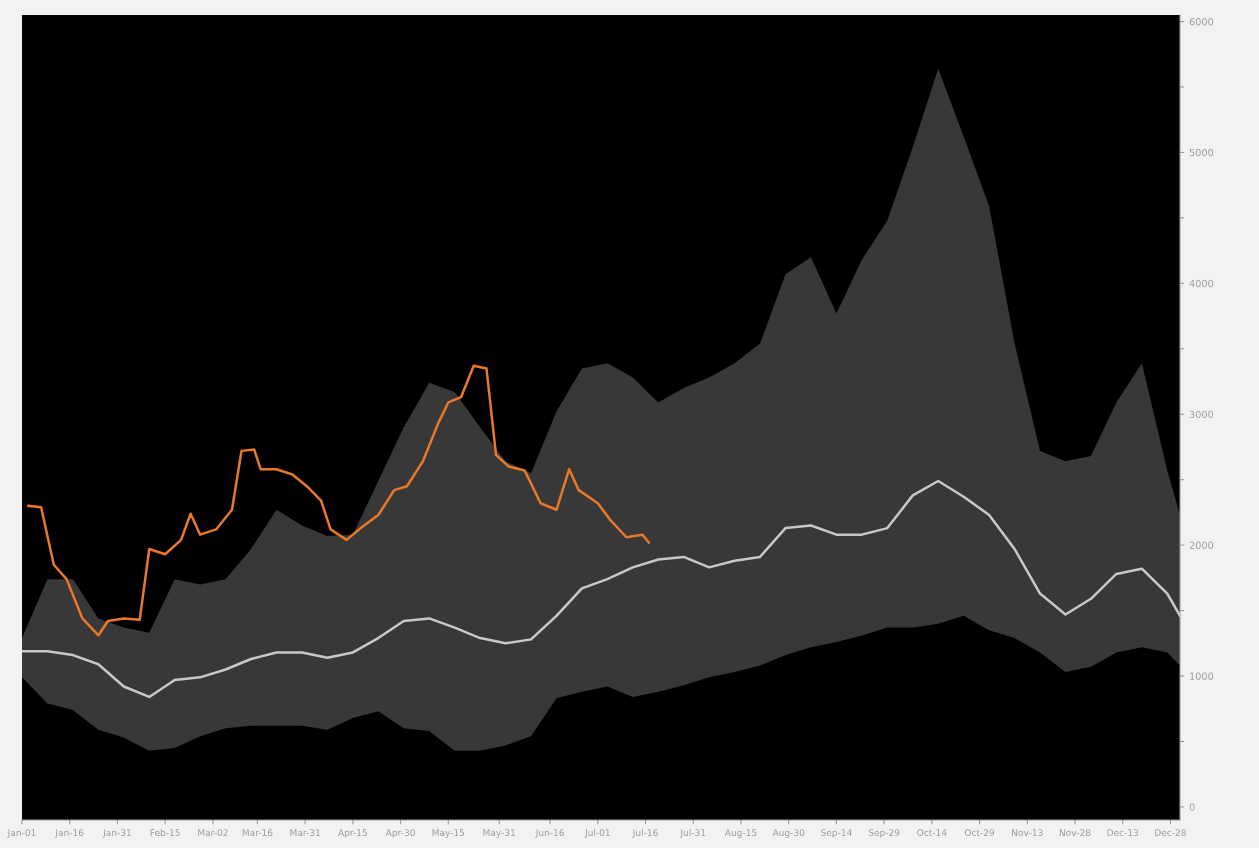  Describe the element at coordinates (21, 833) in the screenshot. I see `x-tick-label: Jan-01` at that location.